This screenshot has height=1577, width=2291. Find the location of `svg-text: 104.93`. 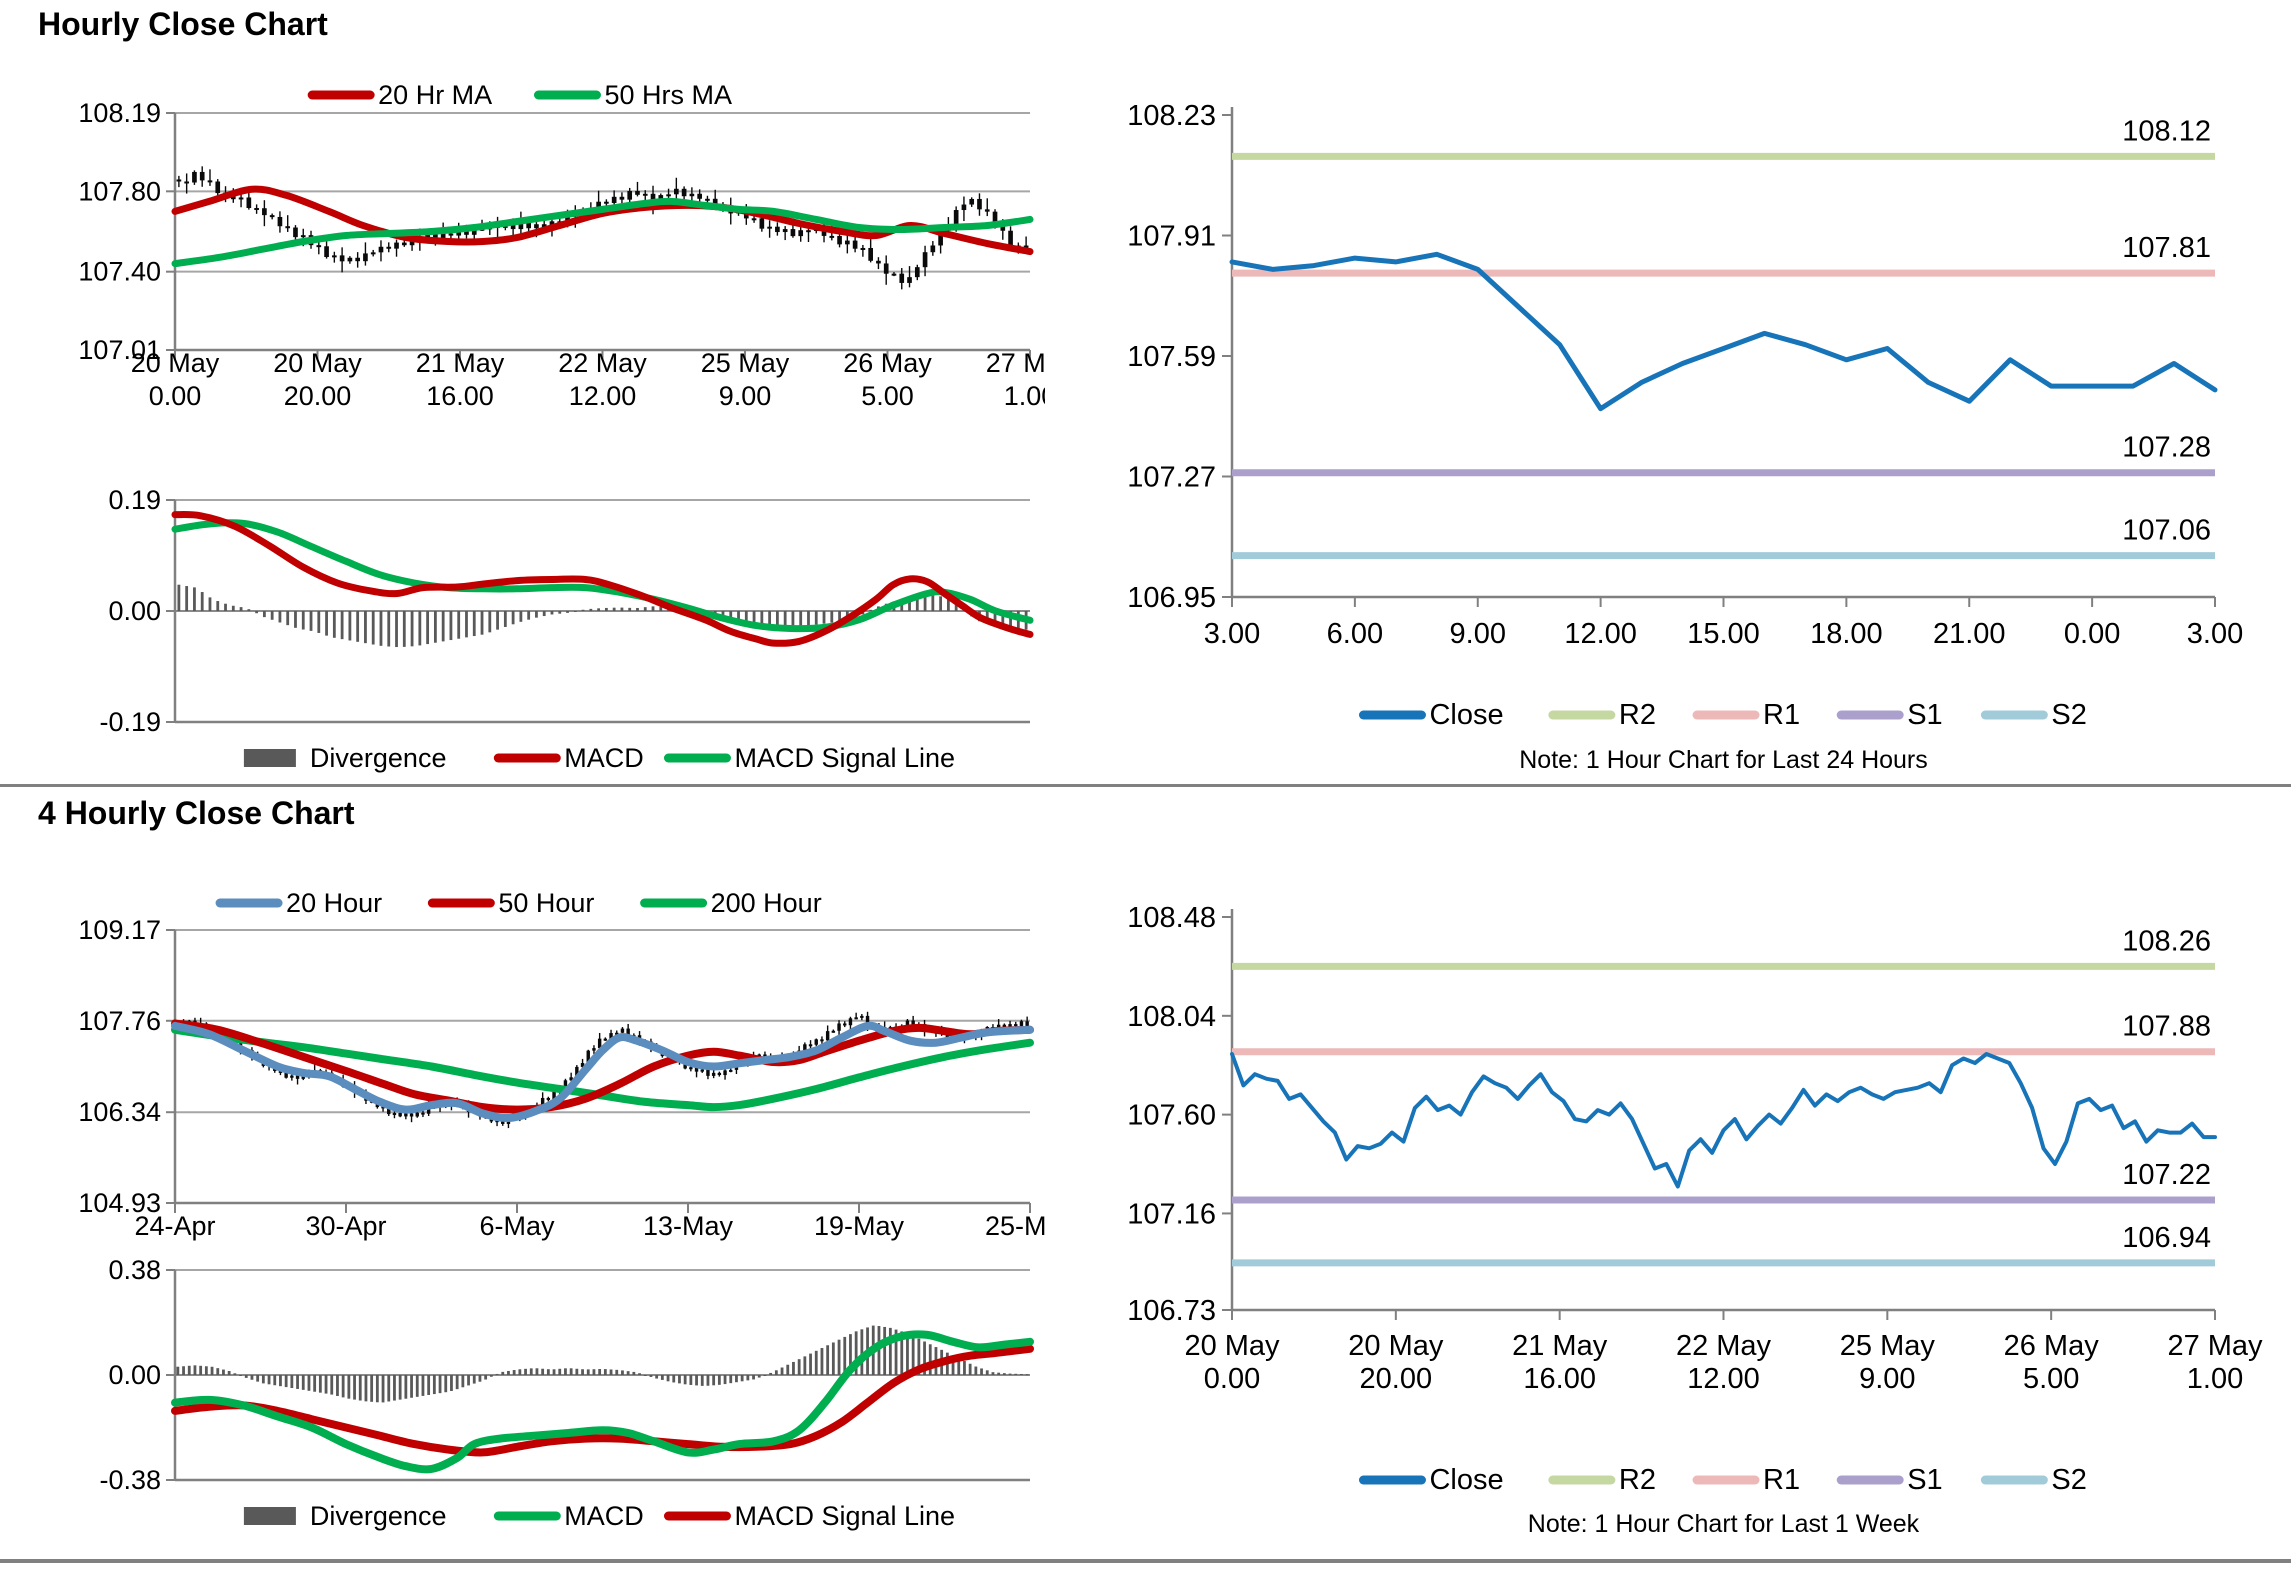

svg-text: 104.93 is located at coordinates (119, 1203).